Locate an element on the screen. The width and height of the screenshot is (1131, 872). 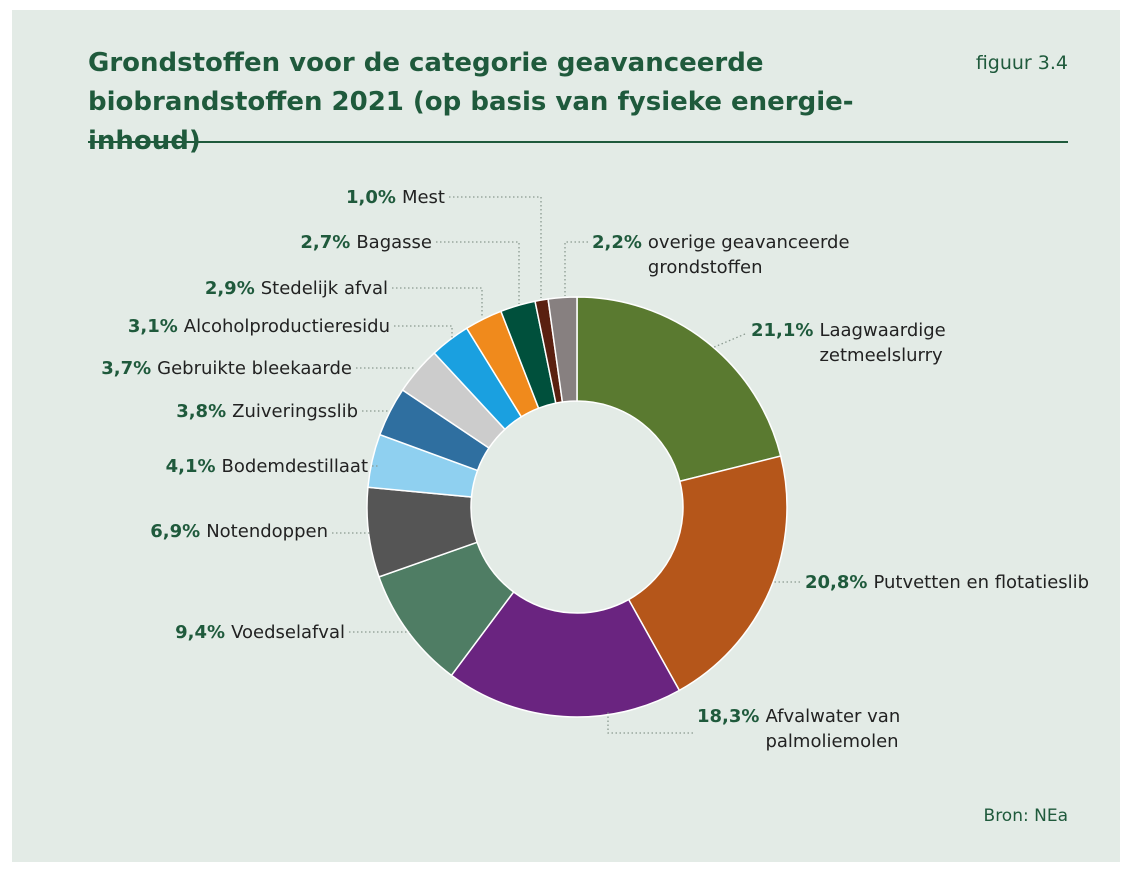
slice-label: 4,1% Bodemdestillaat is located at coordinates (267, 466).